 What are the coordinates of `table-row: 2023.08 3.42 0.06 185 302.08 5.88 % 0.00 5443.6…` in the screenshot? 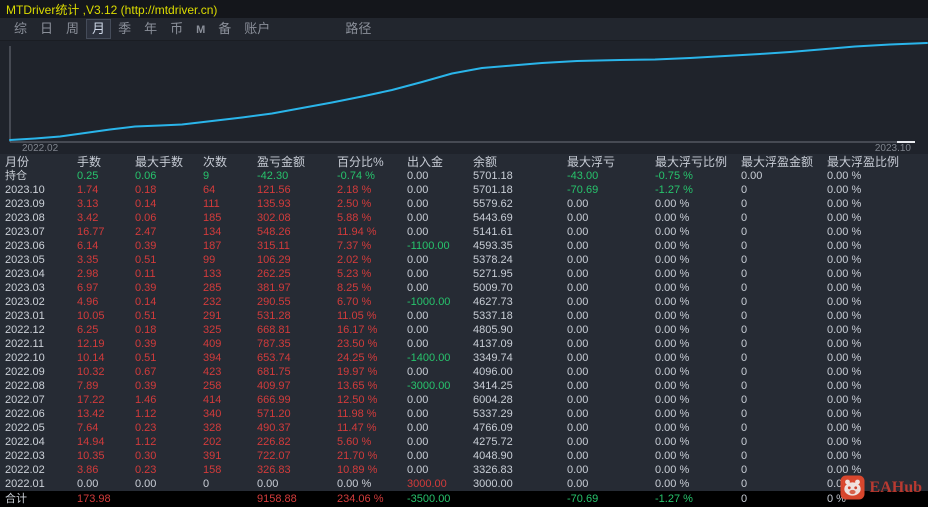 It's located at (464, 218).